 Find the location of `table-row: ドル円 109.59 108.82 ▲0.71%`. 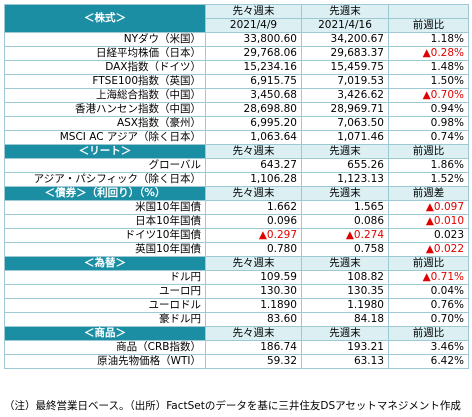

table-row: ドル円 109.59 108.82 ▲0.71% is located at coordinates (236, 277).